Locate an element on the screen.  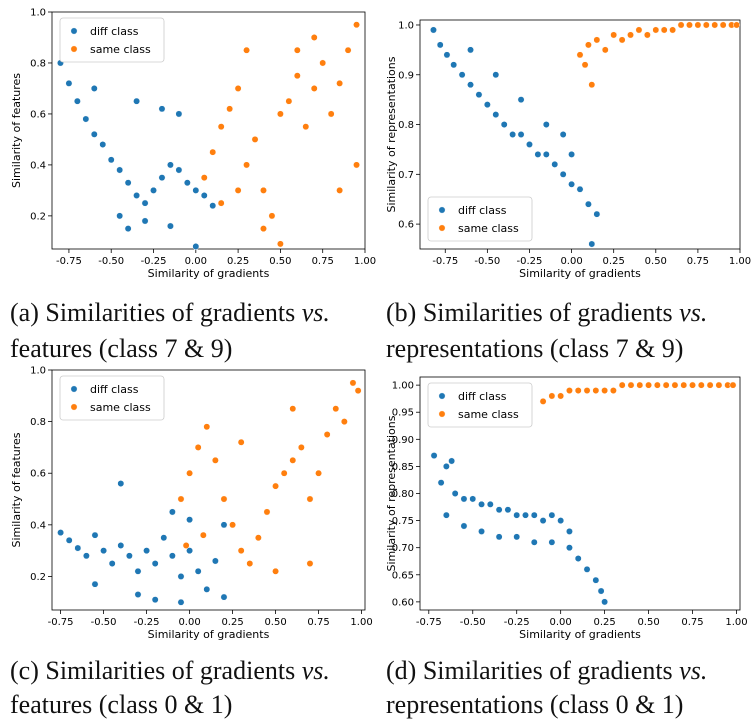
x-tick-label: -0.25 is located at coordinates (154, 261).